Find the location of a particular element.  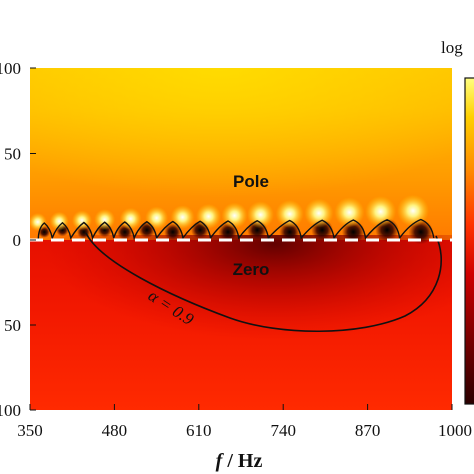

x-axis-title: f / Hz is located at coordinates (239, 461).